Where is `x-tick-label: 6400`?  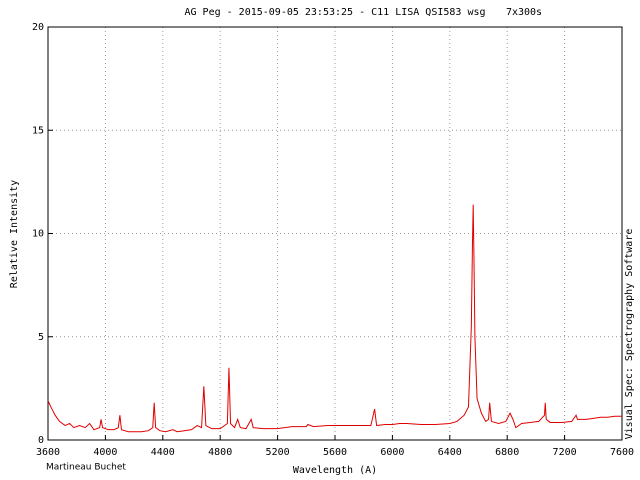
x-tick-label: 6400 is located at coordinates (450, 452).